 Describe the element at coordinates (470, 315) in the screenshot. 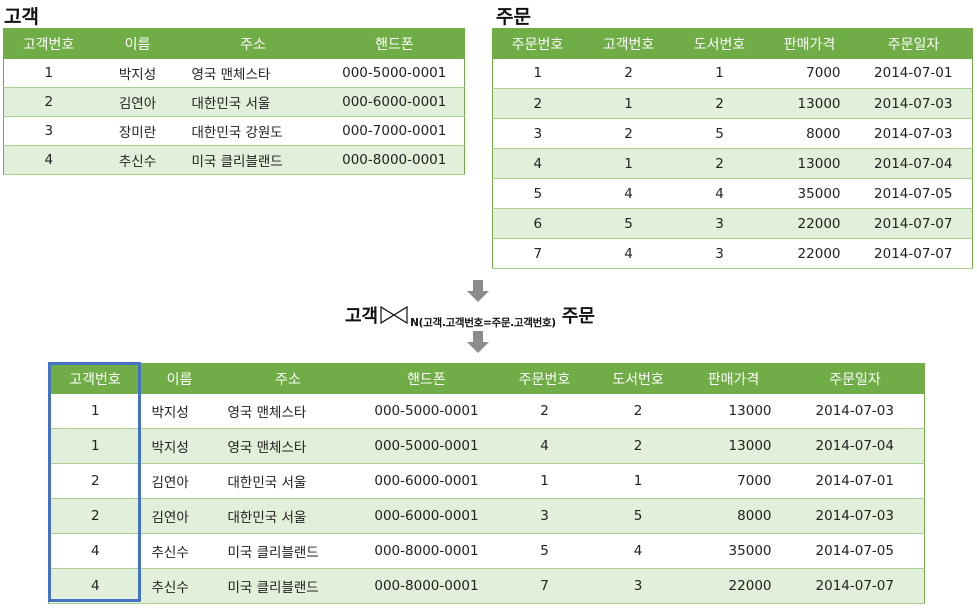

I see `join-formula: 고객 N(고객.고객번호=주문.고객번호) 주문` at that location.